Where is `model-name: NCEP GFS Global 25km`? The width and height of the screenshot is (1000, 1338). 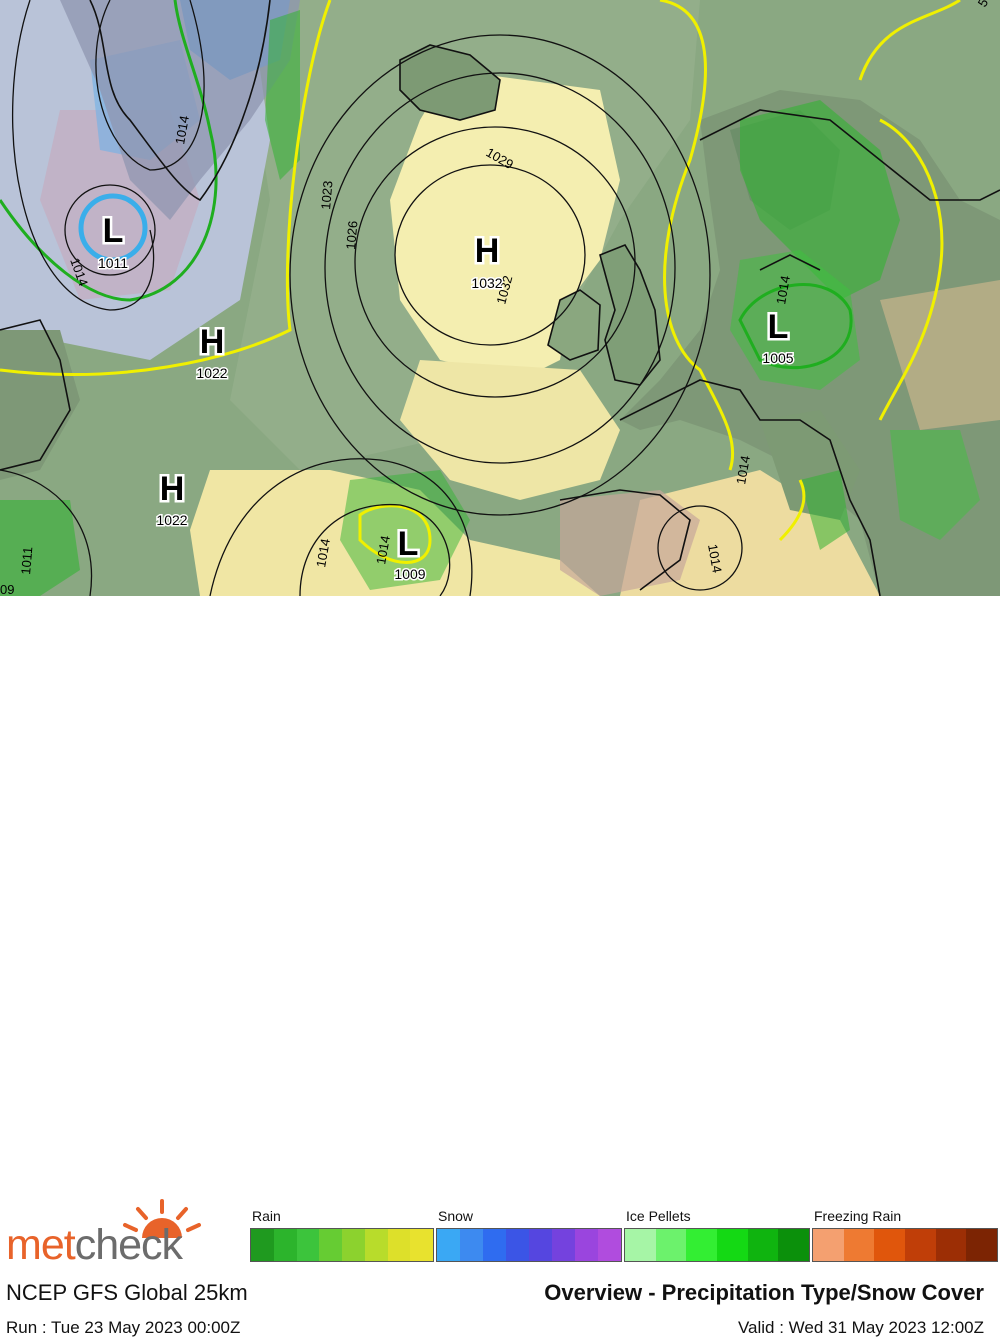 model-name: NCEP GFS Global 25km is located at coordinates (127, 1292).